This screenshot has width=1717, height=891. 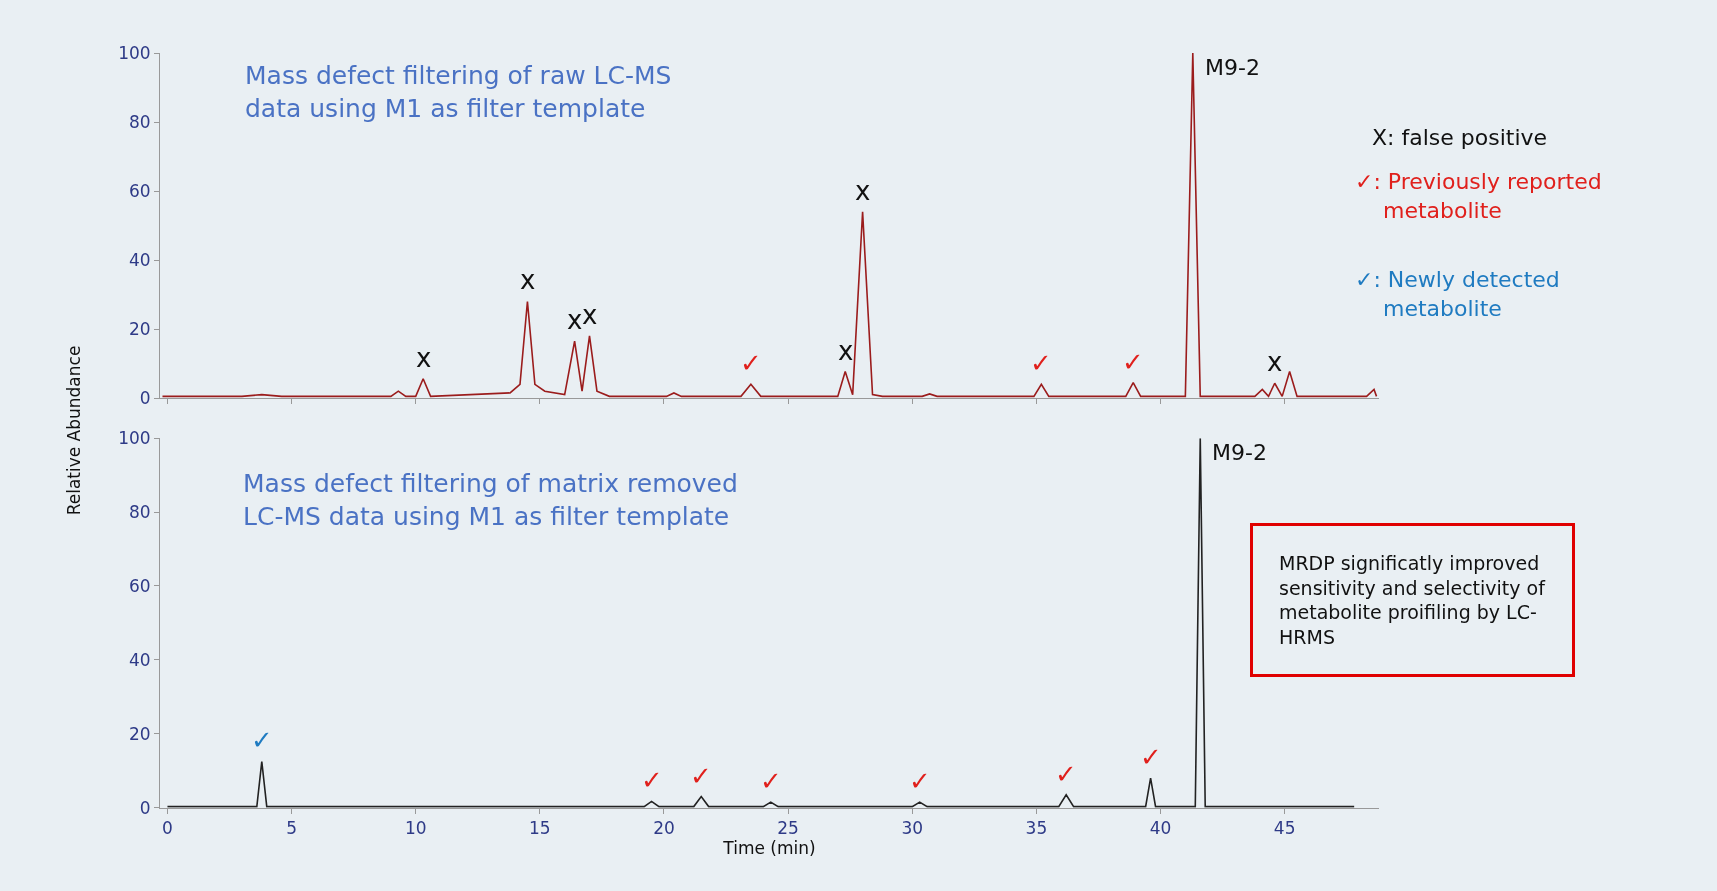 What do you see at coordinates (1478, 196) in the screenshot?
I see `annotation: ✓: Previously reported metabolite` at bounding box center [1478, 196].